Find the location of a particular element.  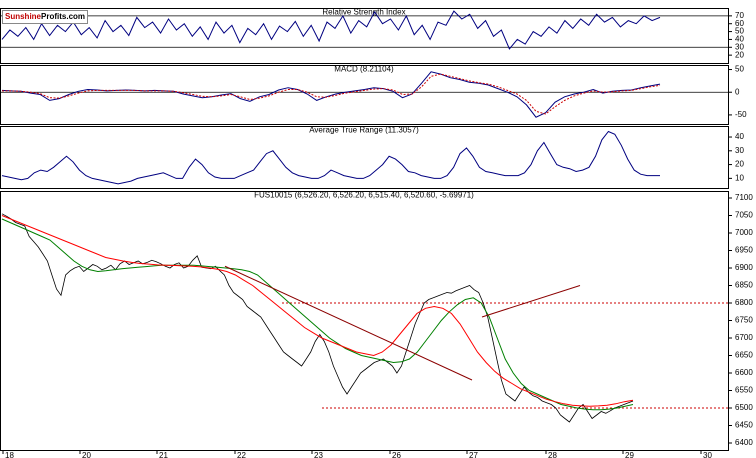

price-y-tick-label: 6850 is located at coordinates (744, 285).